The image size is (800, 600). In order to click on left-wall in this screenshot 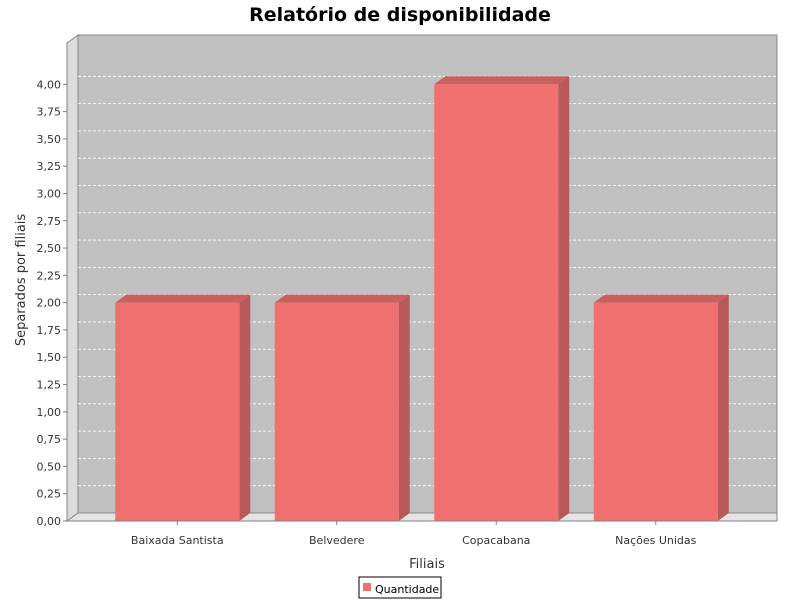, I will do `click(72, 278)`.